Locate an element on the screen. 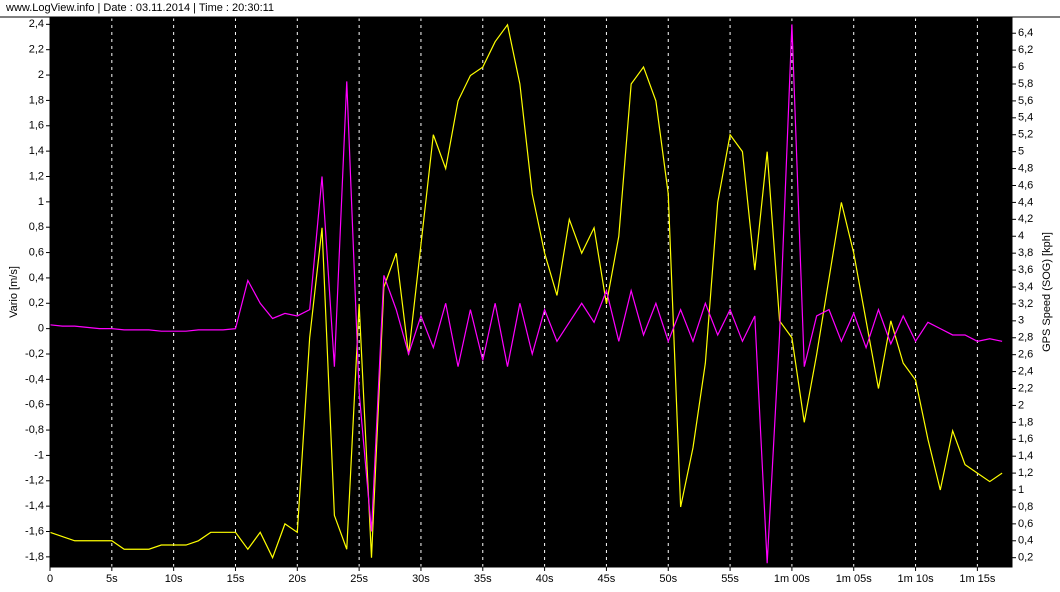 This screenshot has height=592, width=1060. y2-tick-label: 0,6 is located at coordinates (1025, 524).